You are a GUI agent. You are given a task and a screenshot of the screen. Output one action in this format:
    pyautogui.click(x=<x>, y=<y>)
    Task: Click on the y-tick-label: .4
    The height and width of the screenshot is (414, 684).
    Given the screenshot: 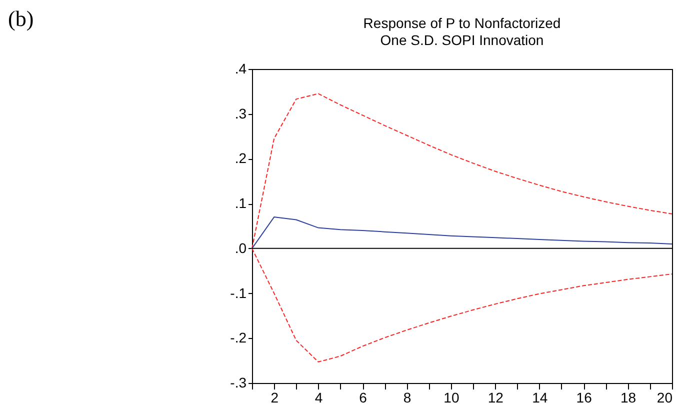 What is the action you would take?
    pyautogui.click(x=240, y=68)
    